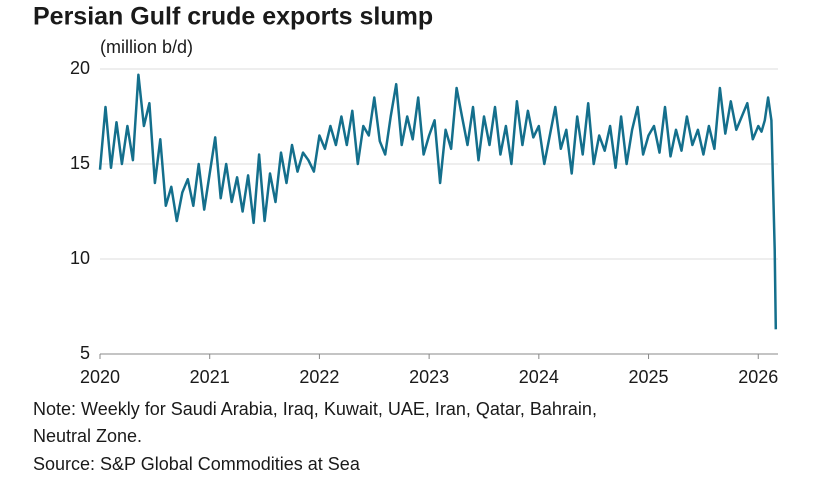 The height and width of the screenshot is (482, 823). What do you see at coordinates (649, 377) in the screenshot?
I see `x-tick-label: 2025` at bounding box center [649, 377].